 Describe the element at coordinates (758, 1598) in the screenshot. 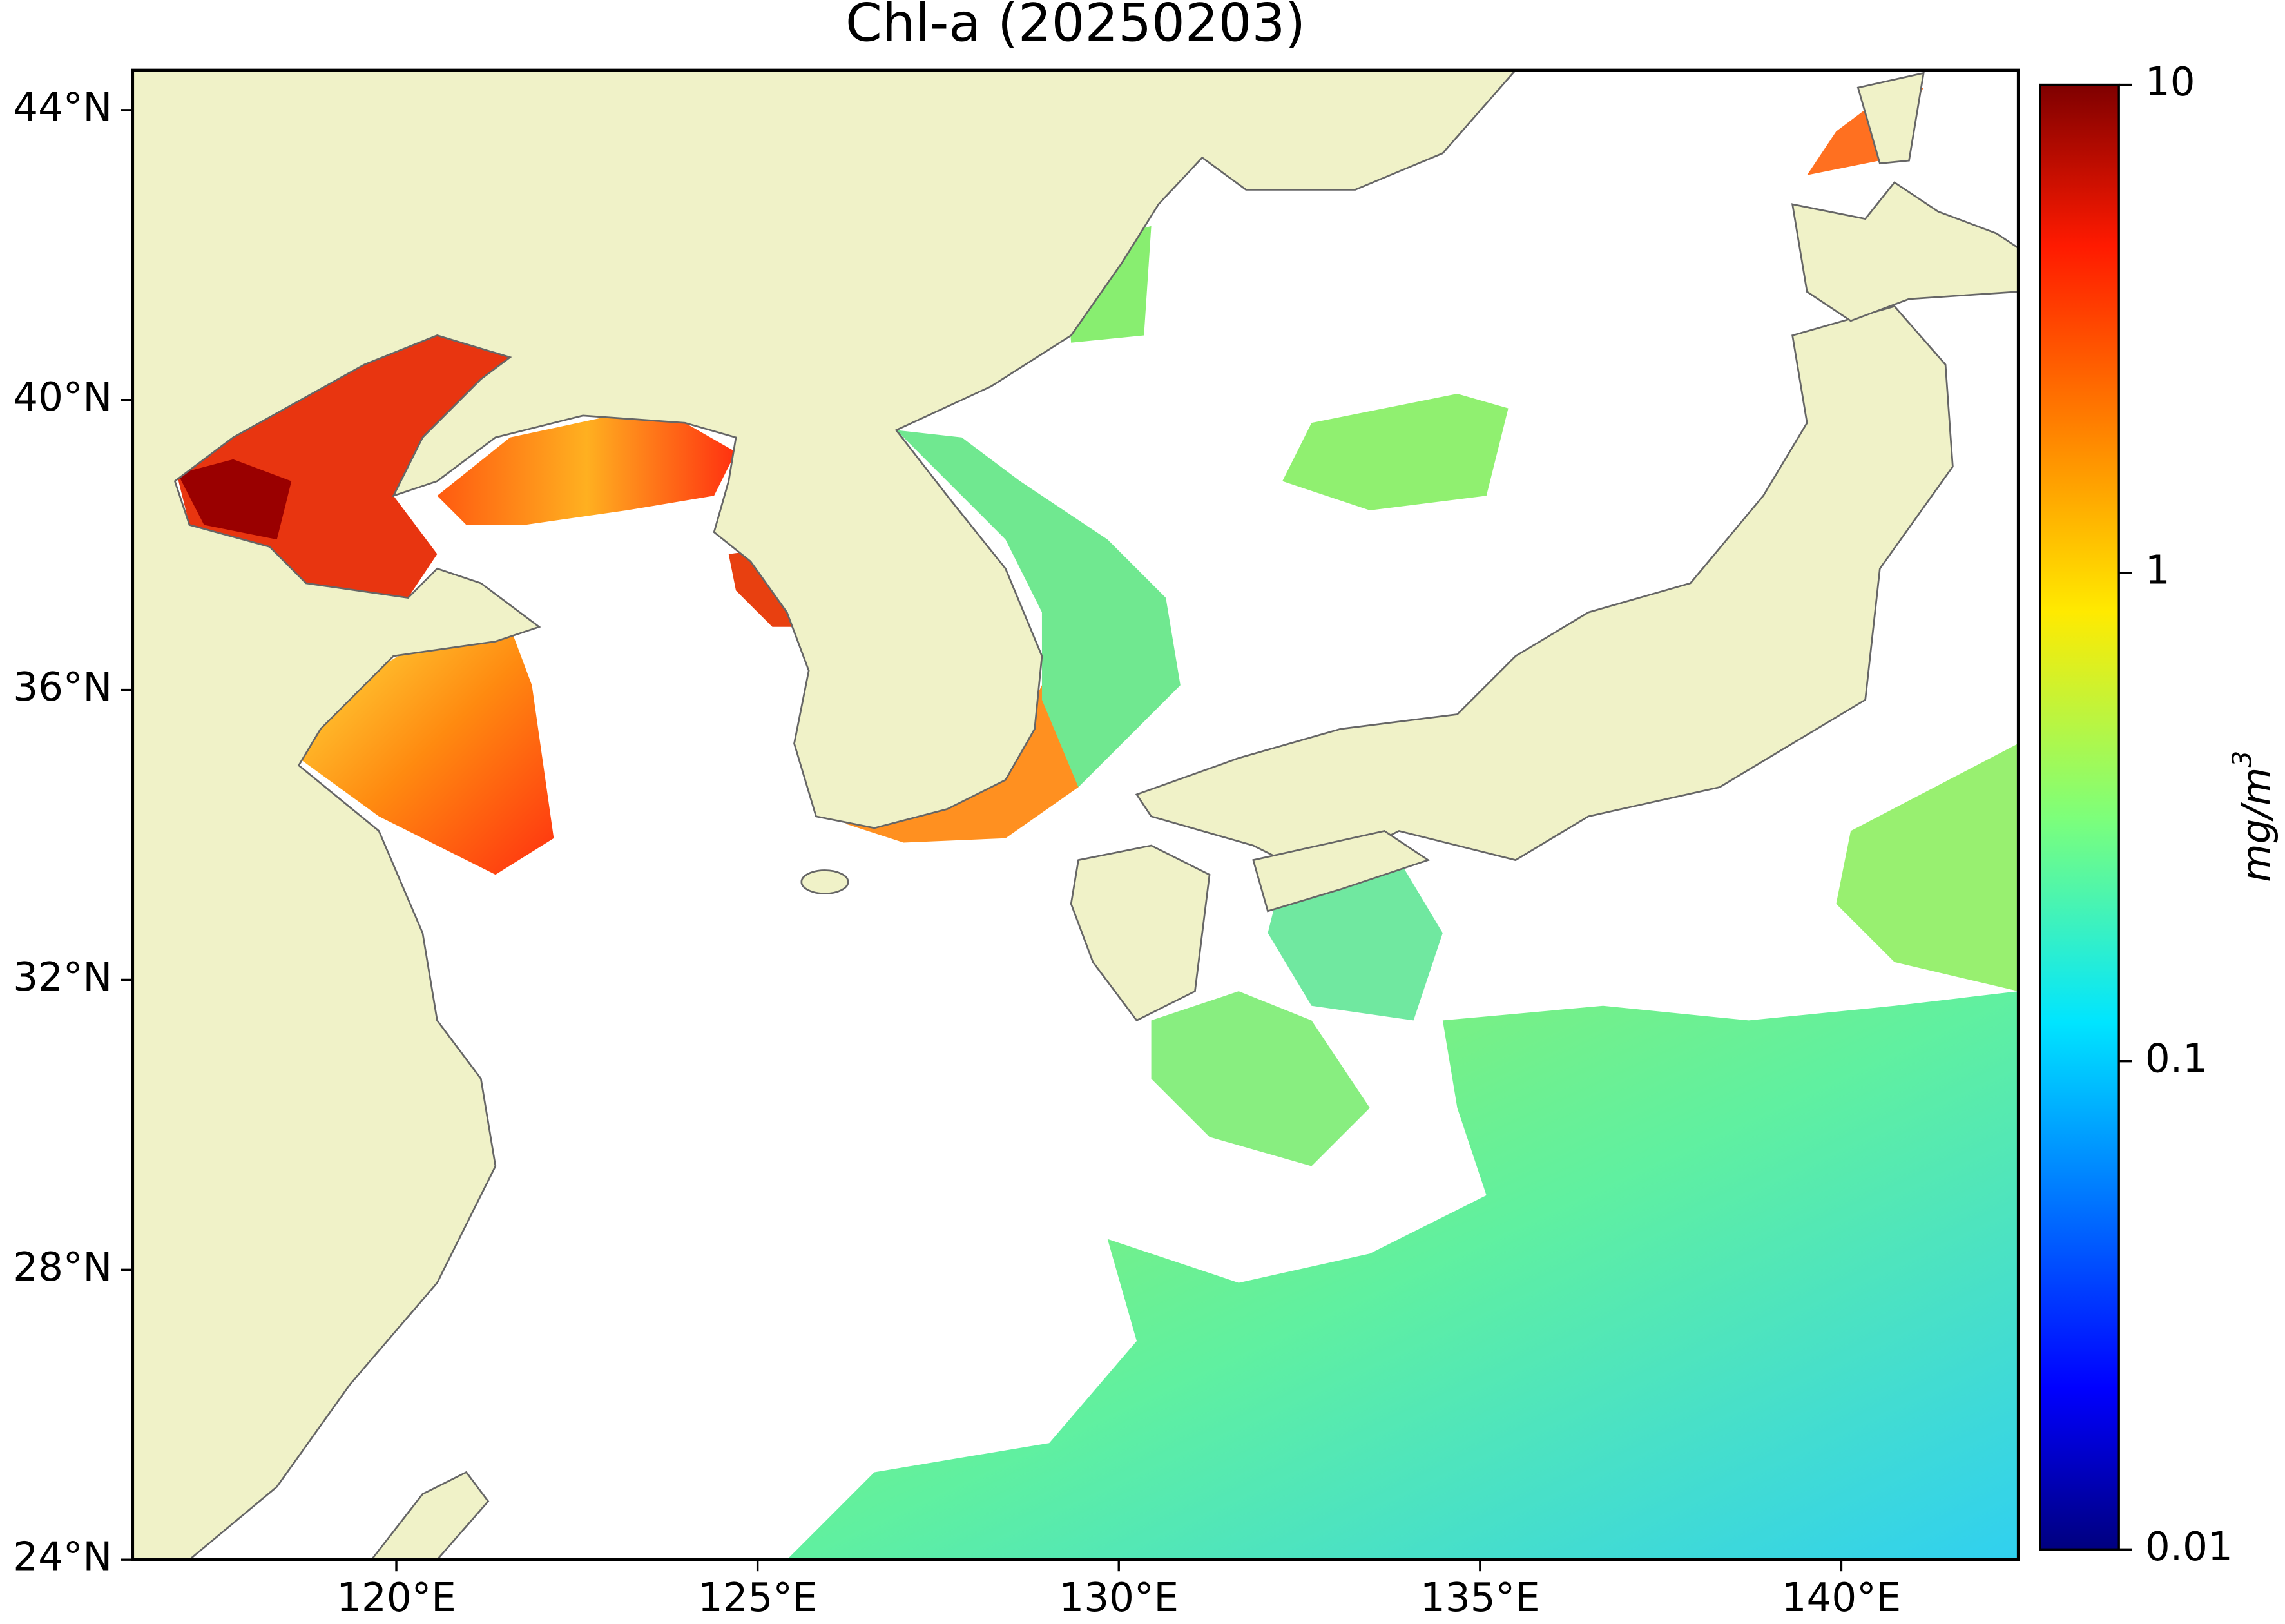

I see `x-tick-label: 125°E` at that location.